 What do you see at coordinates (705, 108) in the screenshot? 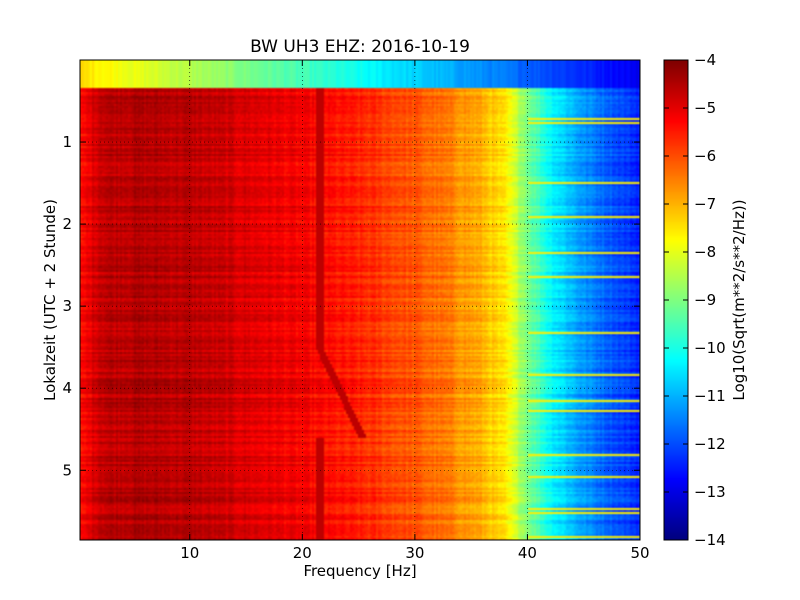
I see `colorbar-tick-label: −5` at bounding box center [705, 108].